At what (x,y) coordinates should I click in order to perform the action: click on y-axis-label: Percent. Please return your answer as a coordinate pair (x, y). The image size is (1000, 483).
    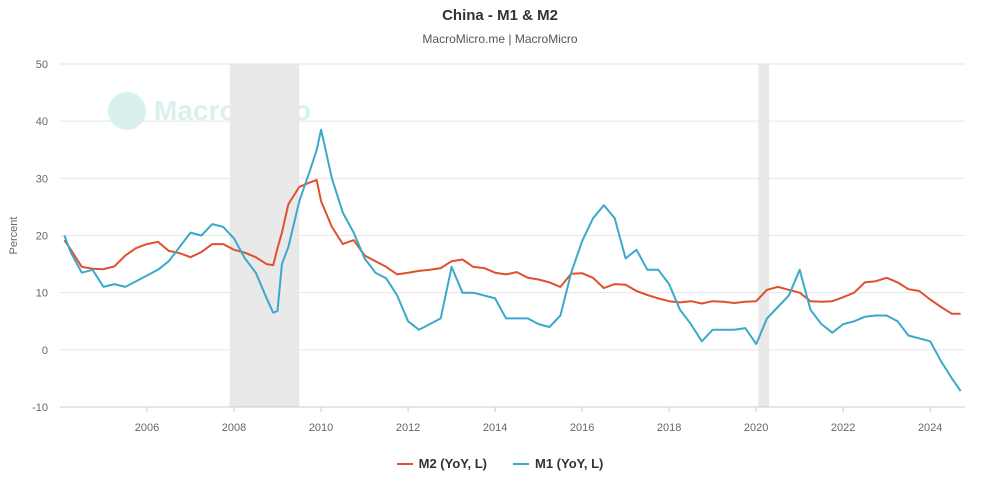
    Looking at the image, I should click on (14, 236).